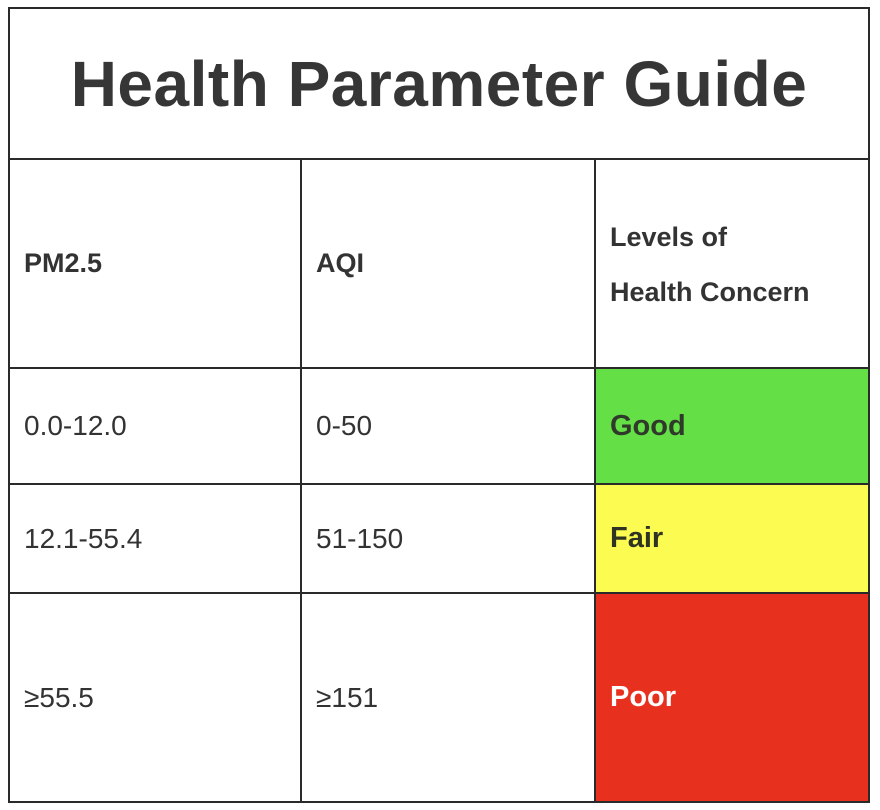 The height and width of the screenshot is (810, 880). Describe the element at coordinates (732, 264) in the screenshot. I see `header-health-concern: Levels of Health Concern` at that location.